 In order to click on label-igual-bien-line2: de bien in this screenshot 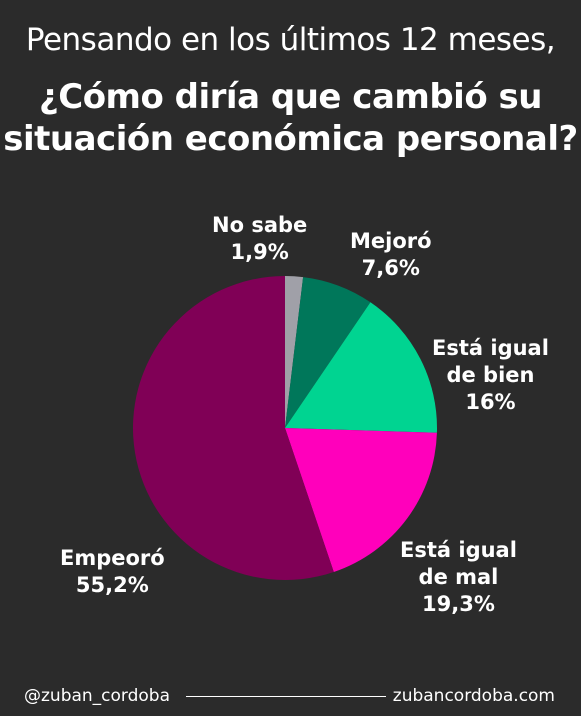, I will do `click(490, 375)`.